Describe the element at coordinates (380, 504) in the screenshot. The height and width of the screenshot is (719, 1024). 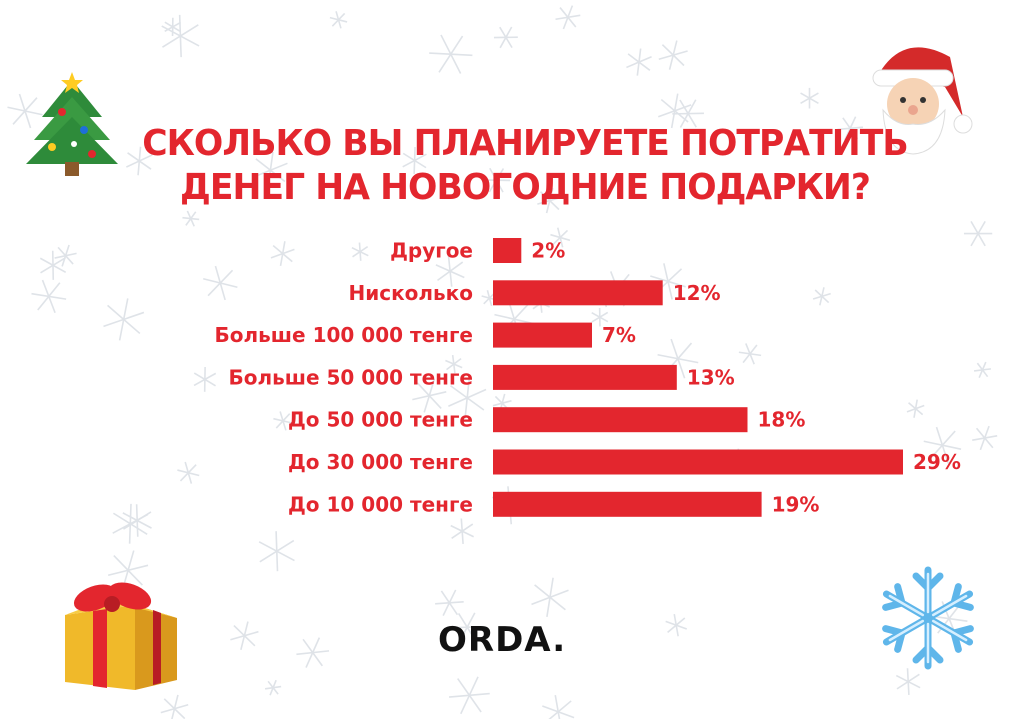
I see `category-label: До 10 000 тенге` at that location.